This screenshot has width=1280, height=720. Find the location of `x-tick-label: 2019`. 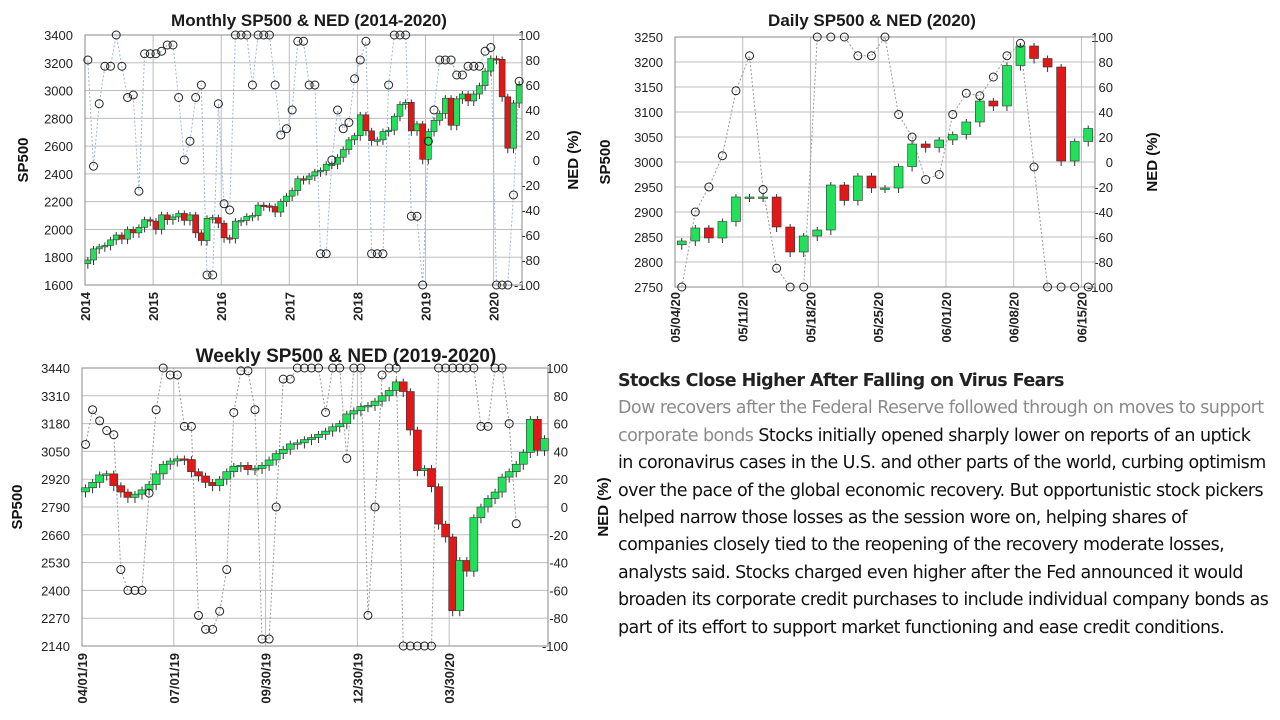

x-tick-label: 2019 is located at coordinates (426, 306).